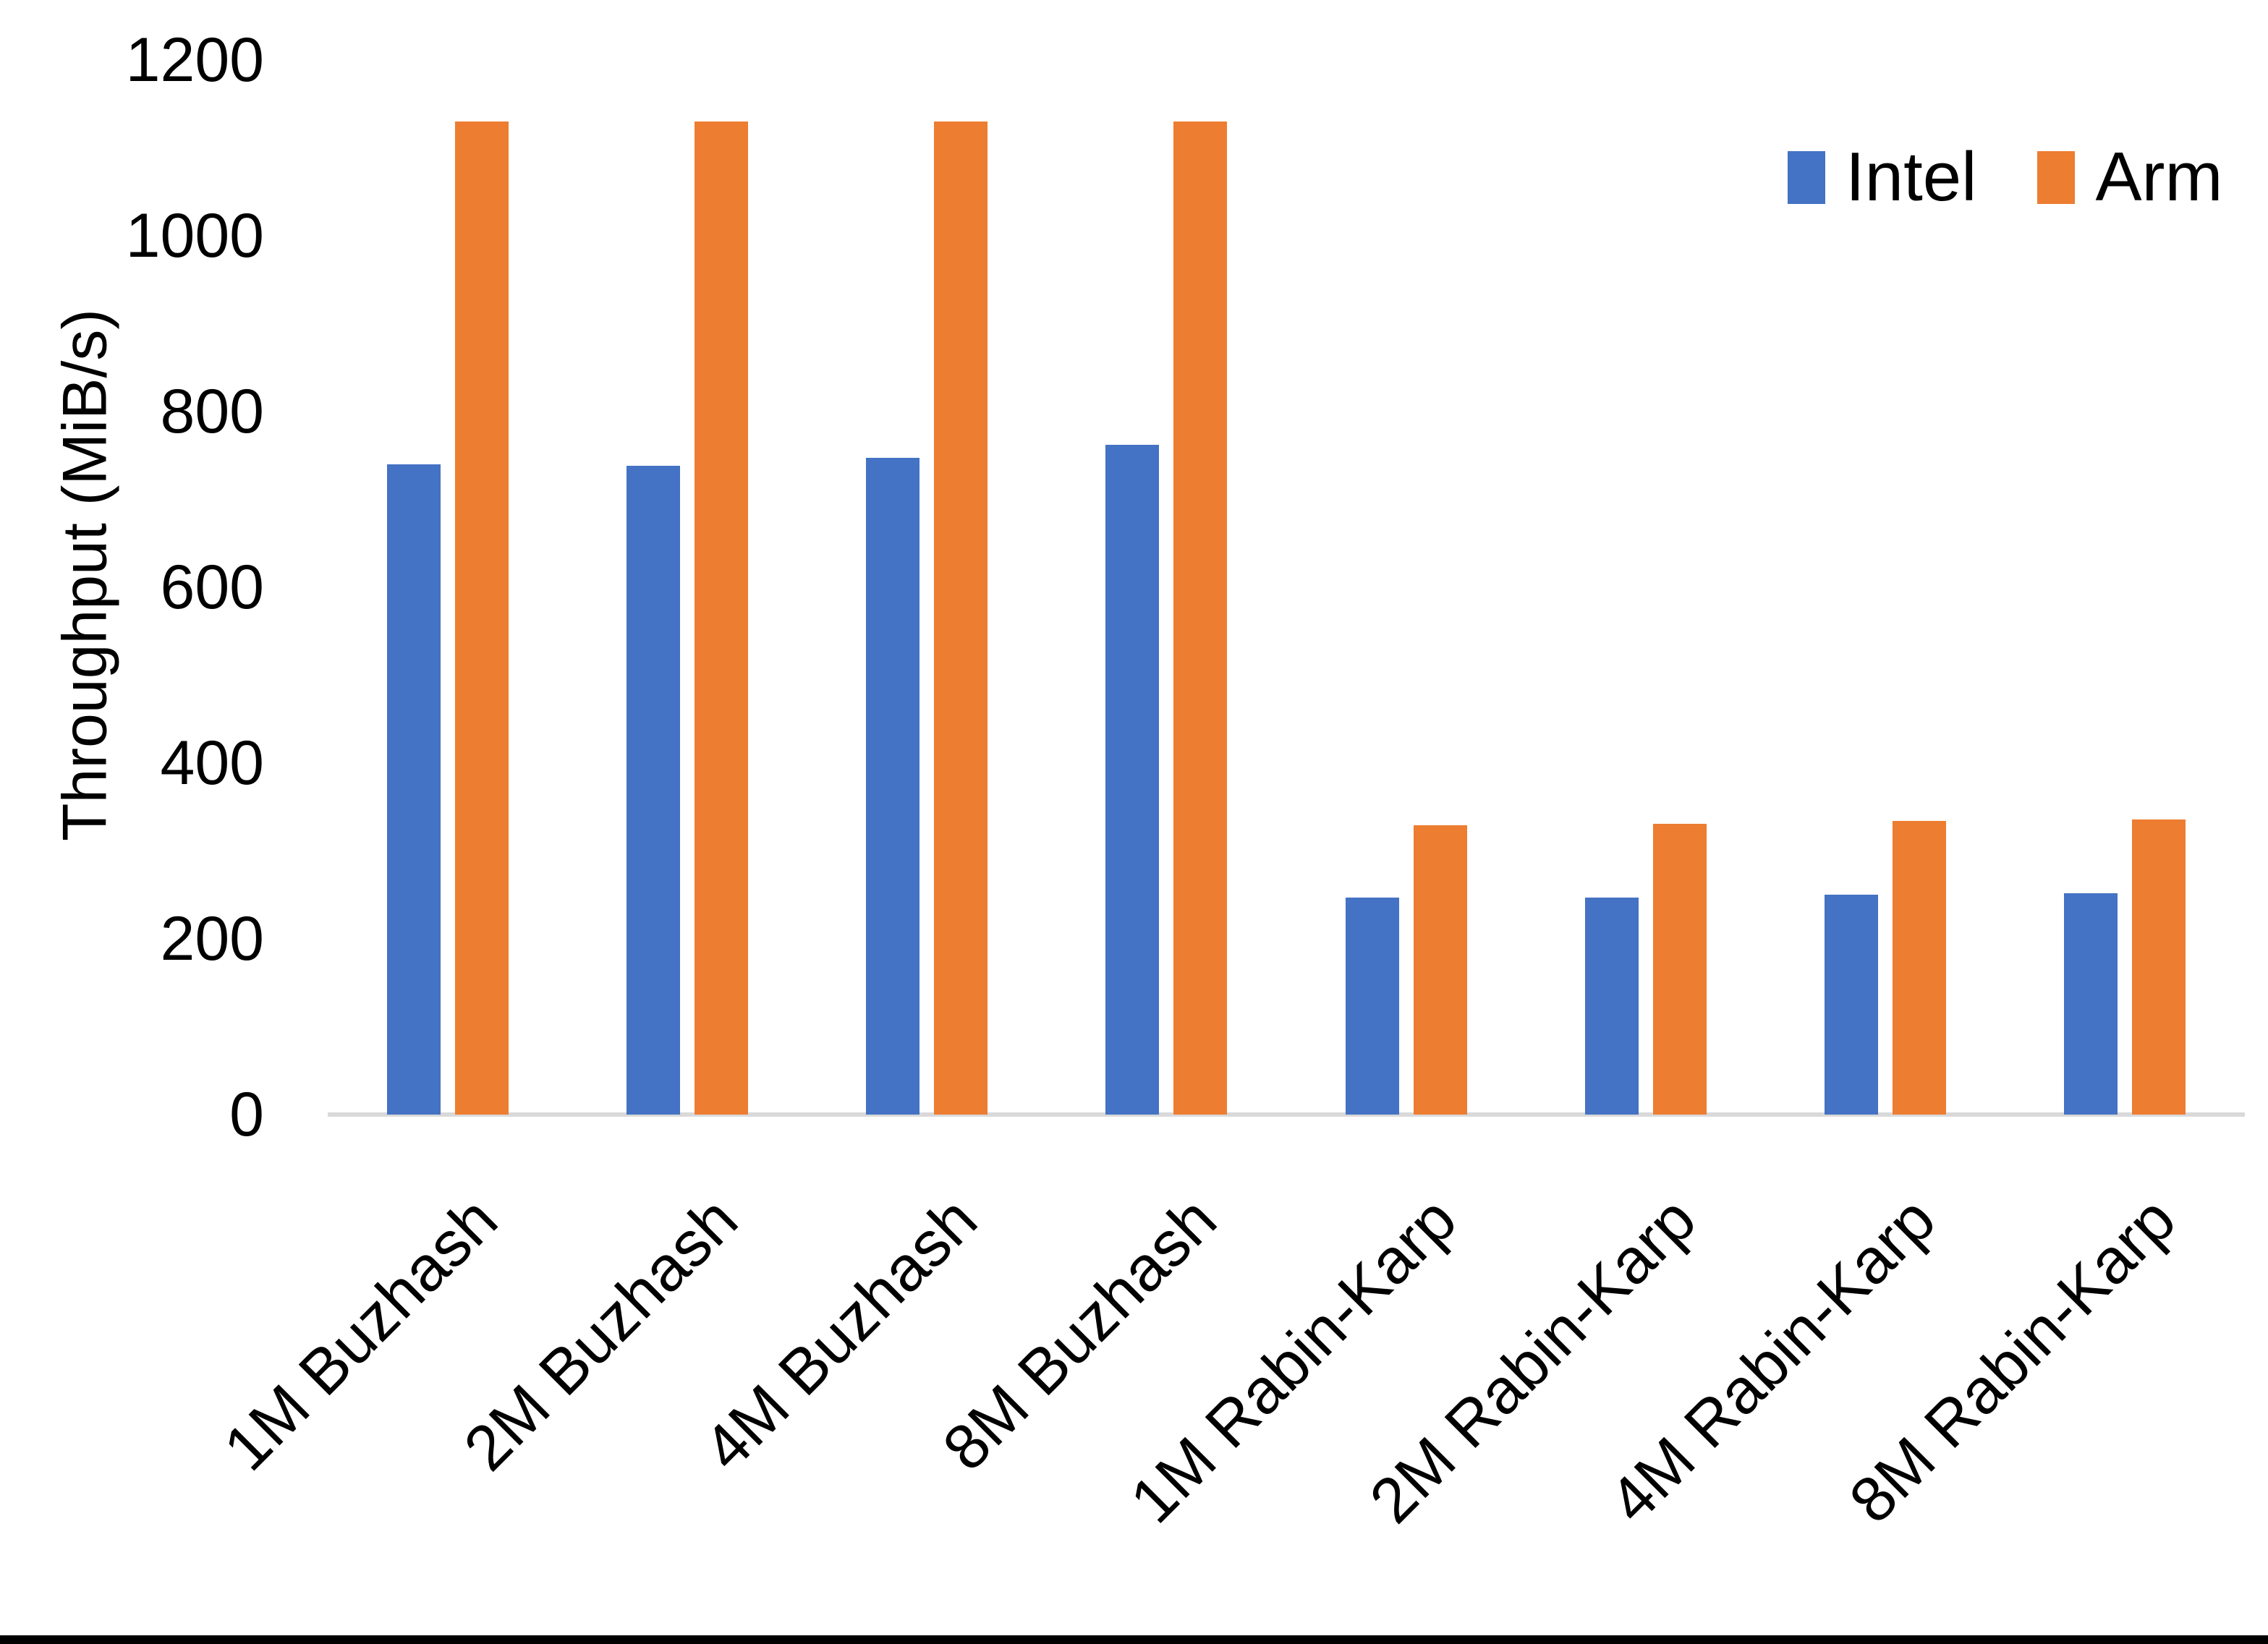 The image size is (2268, 1644). I want to click on y-tick-label-0: 0, so click(246, 1114).